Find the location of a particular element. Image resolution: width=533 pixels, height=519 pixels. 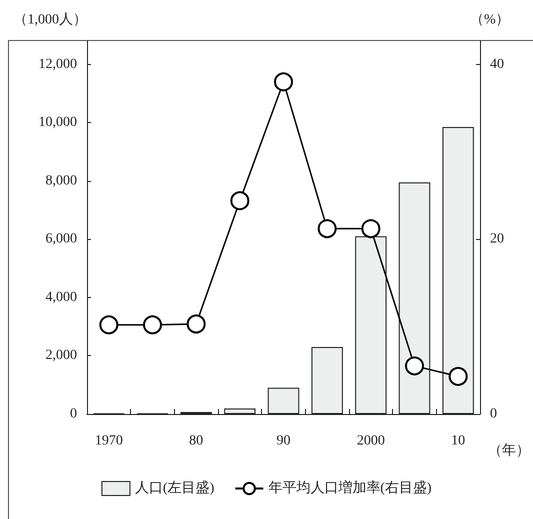

y2-tick-label: 0 is located at coordinates (493, 414).